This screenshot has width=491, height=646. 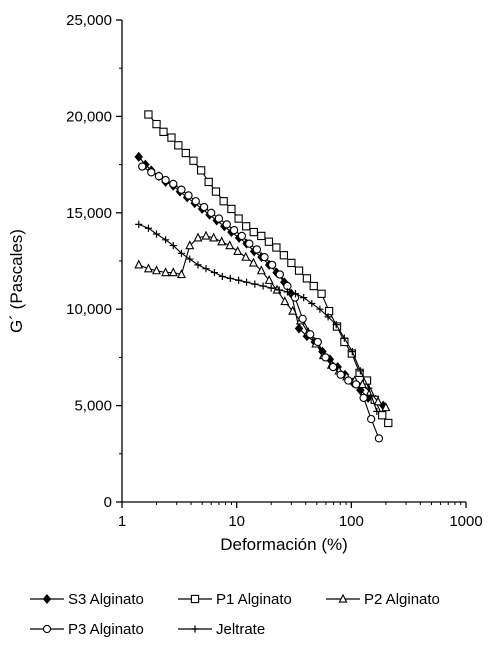 I want to click on y-tick-label: 15,000, so click(x=89, y=213).